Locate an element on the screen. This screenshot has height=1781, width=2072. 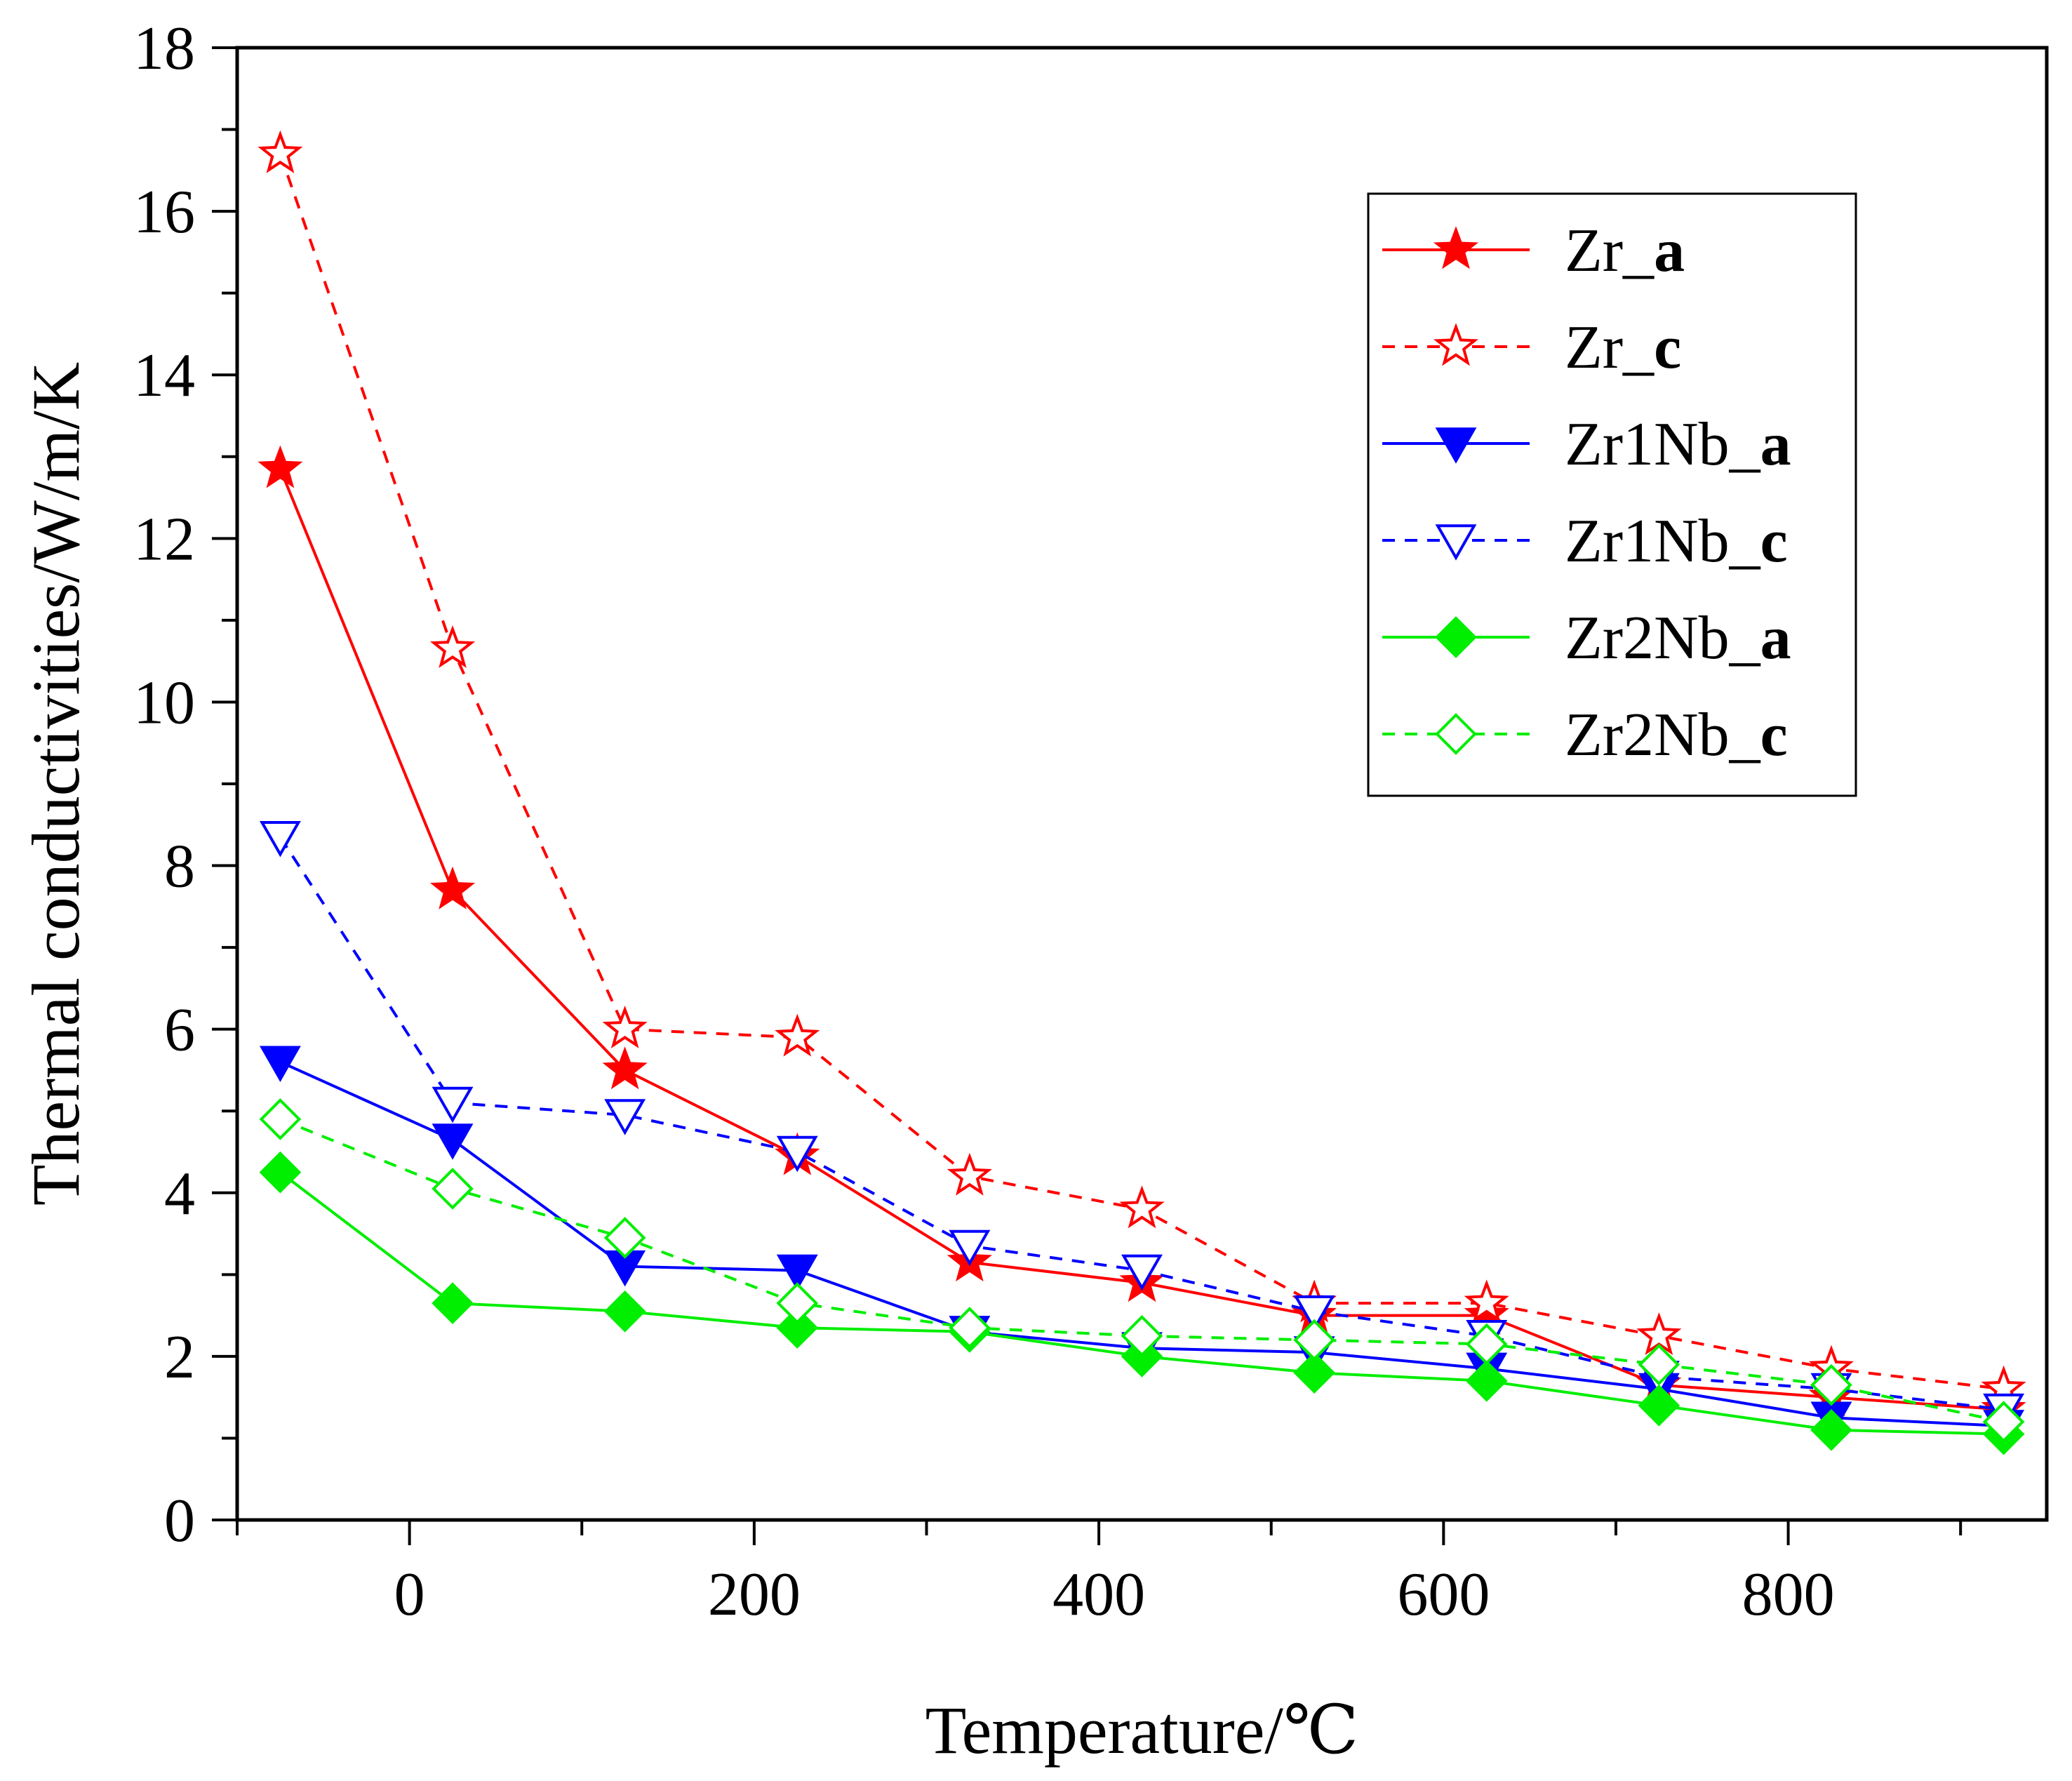
y-axis-title: Thermal conductivities/W/m/K is located at coordinates (55, 784).